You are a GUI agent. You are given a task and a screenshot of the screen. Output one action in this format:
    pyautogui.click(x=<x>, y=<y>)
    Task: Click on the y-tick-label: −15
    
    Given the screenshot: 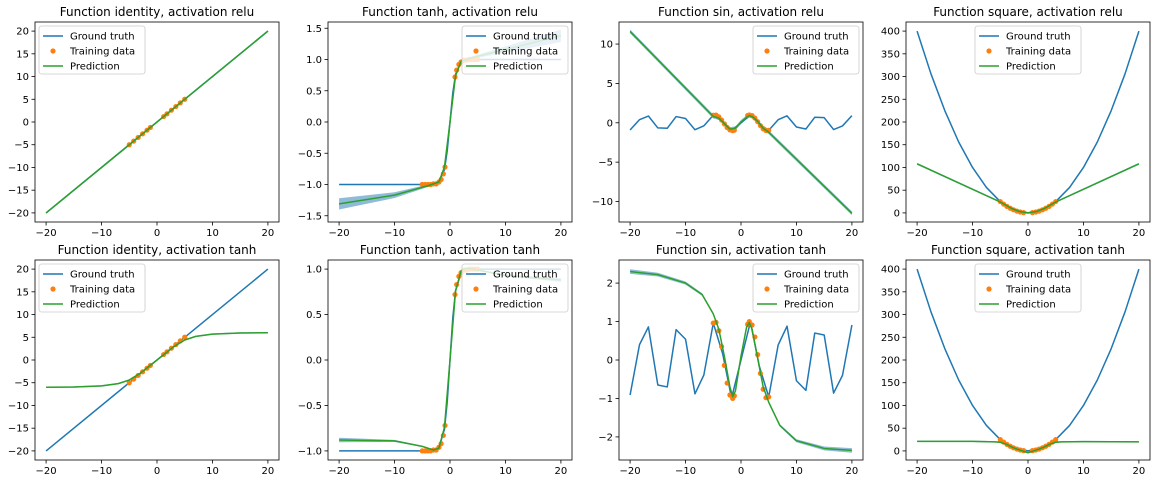 What is the action you would take?
    pyautogui.click(x=18, y=429)
    